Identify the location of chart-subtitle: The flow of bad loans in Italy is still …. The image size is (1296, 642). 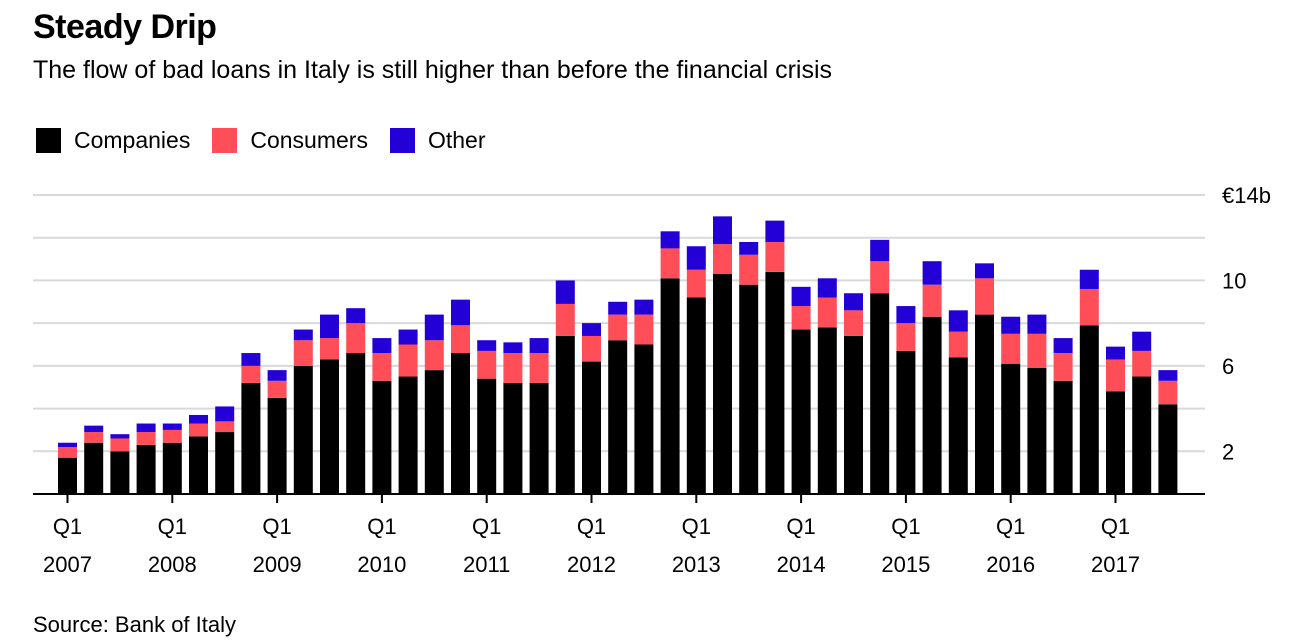
(433, 70).